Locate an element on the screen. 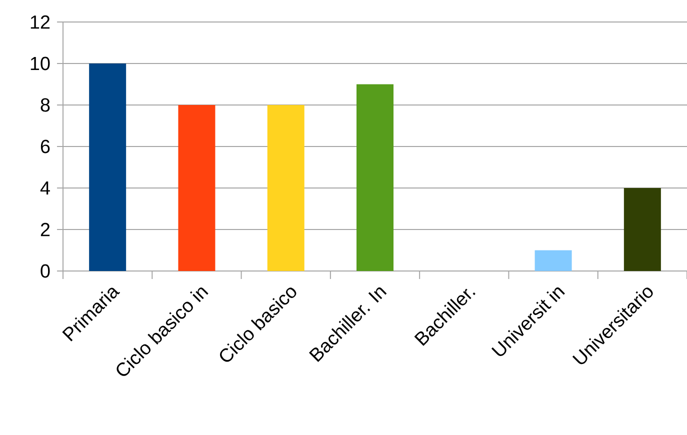 The image size is (687, 435). y-tick-label: 12 is located at coordinates (40, 22).